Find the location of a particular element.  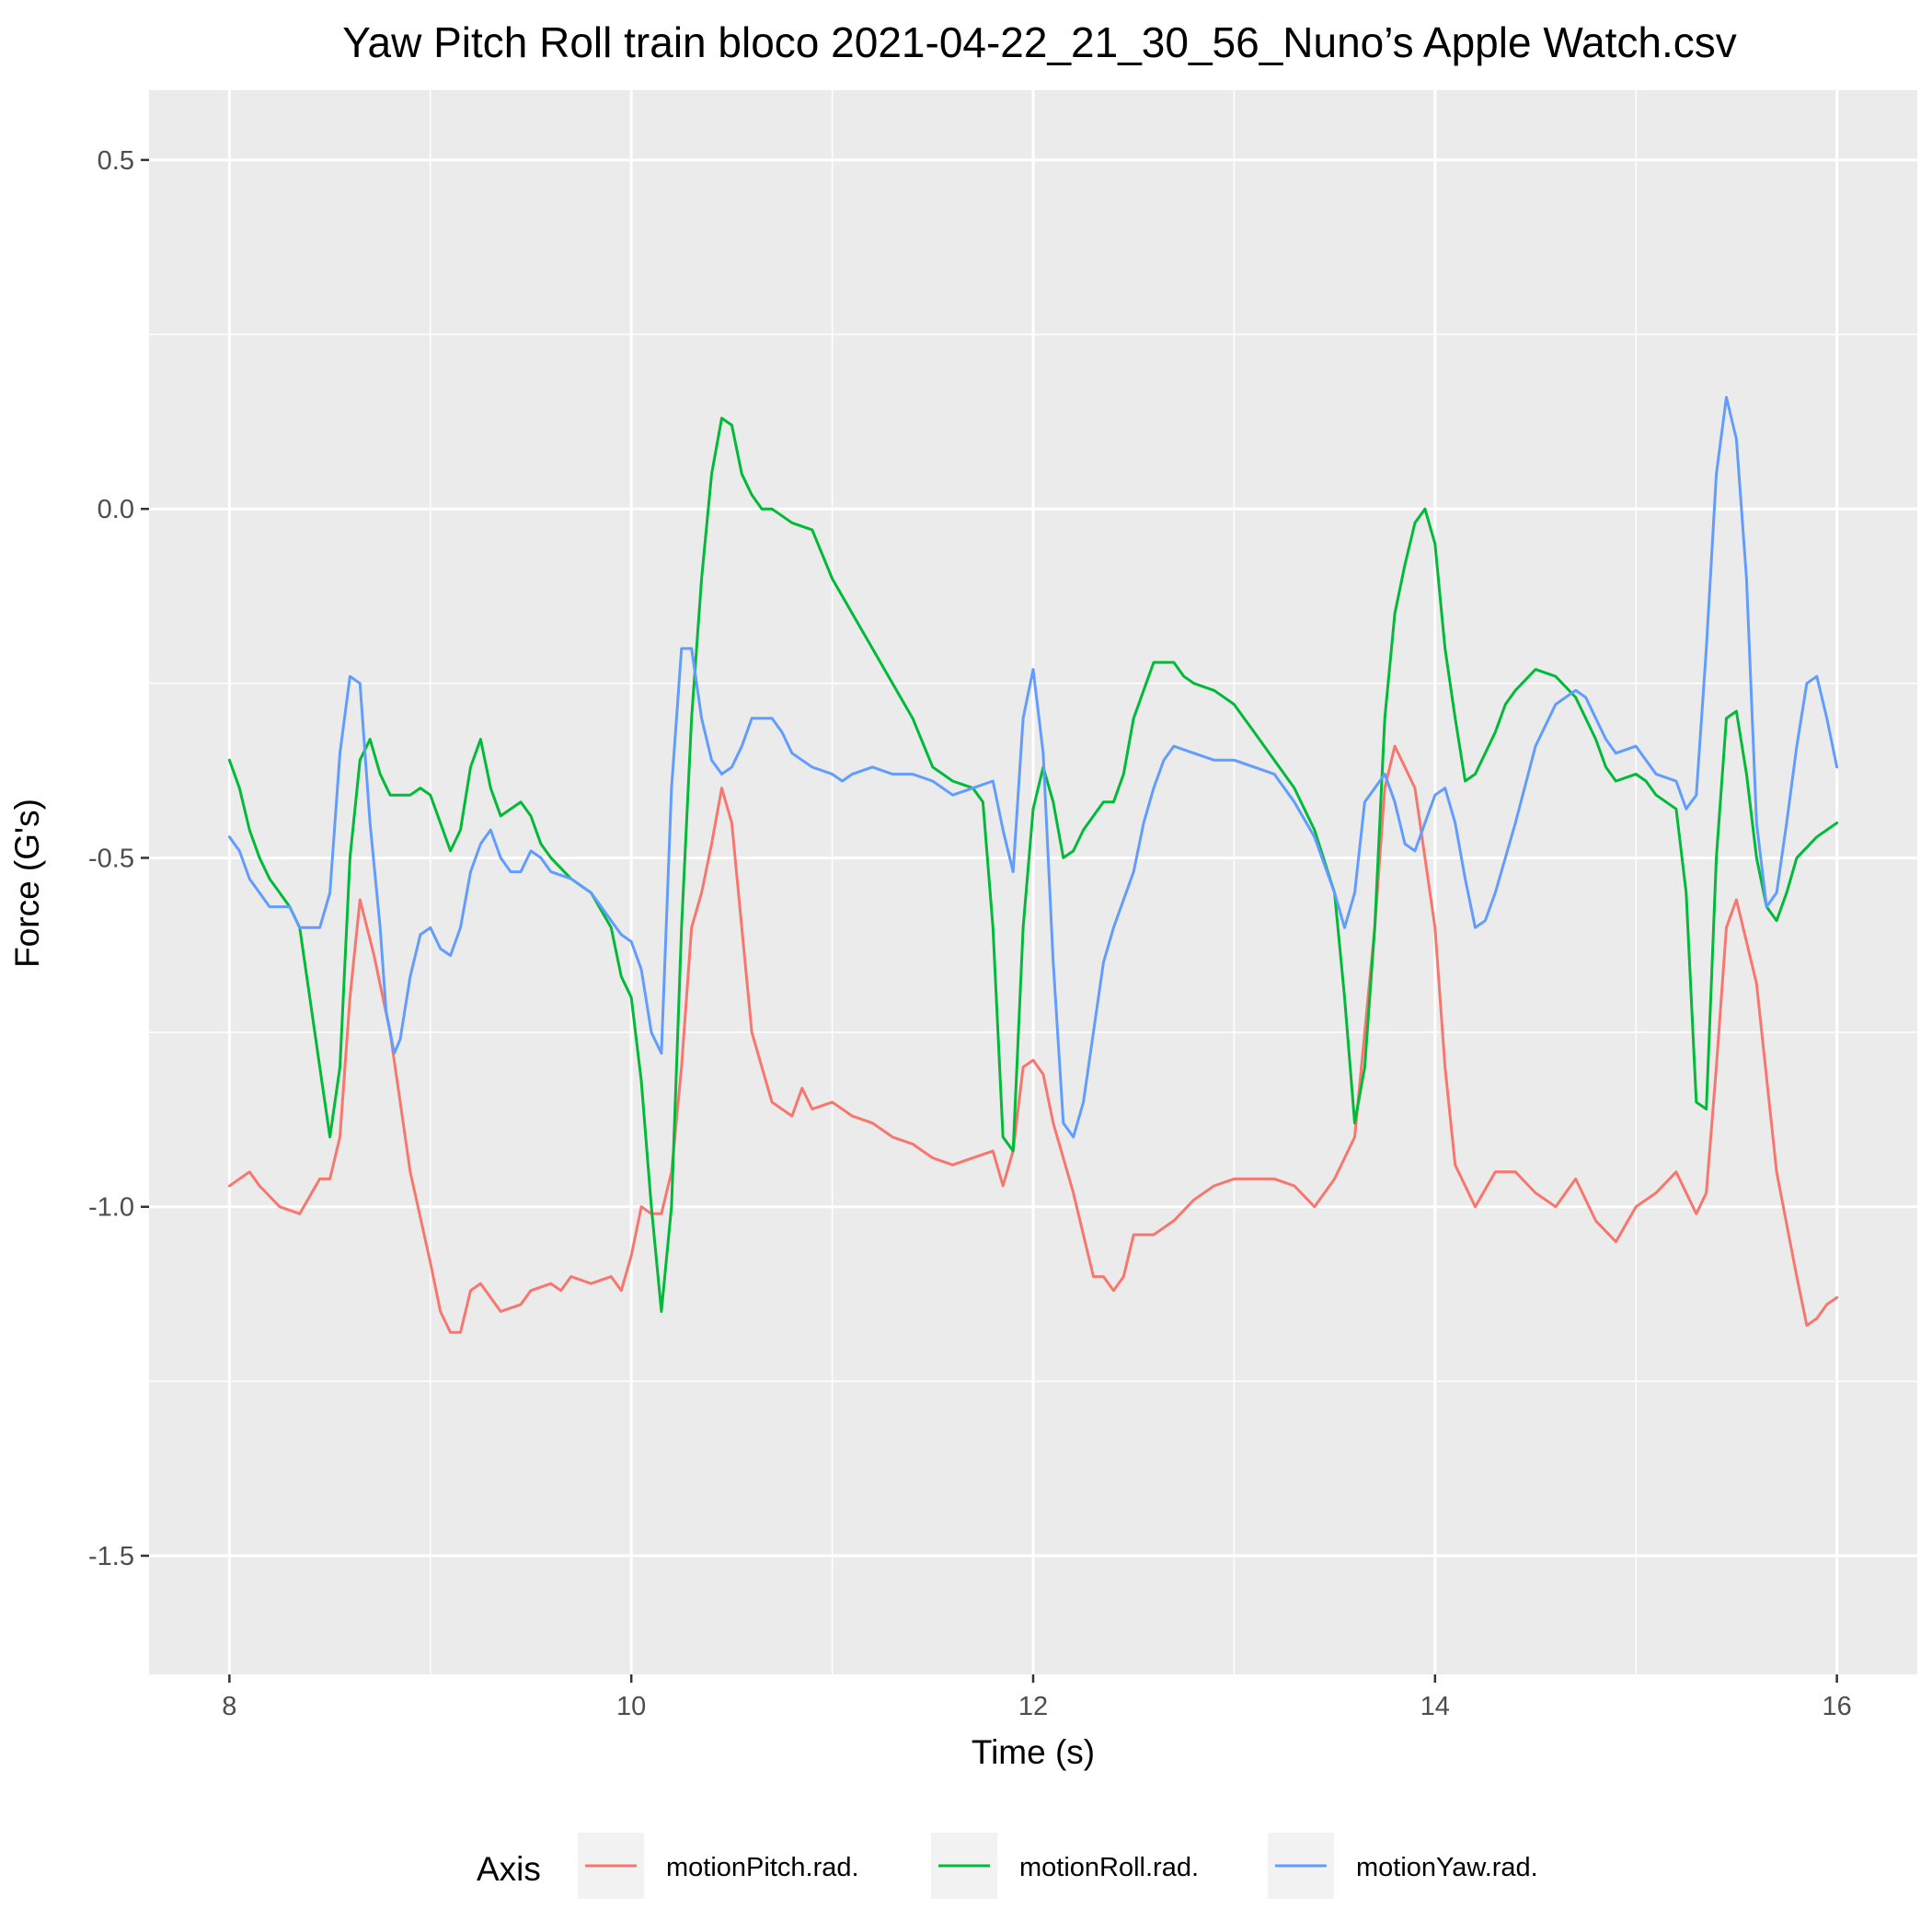

legend-label-2: motionRoll.rad. is located at coordinates (1109, 1867).